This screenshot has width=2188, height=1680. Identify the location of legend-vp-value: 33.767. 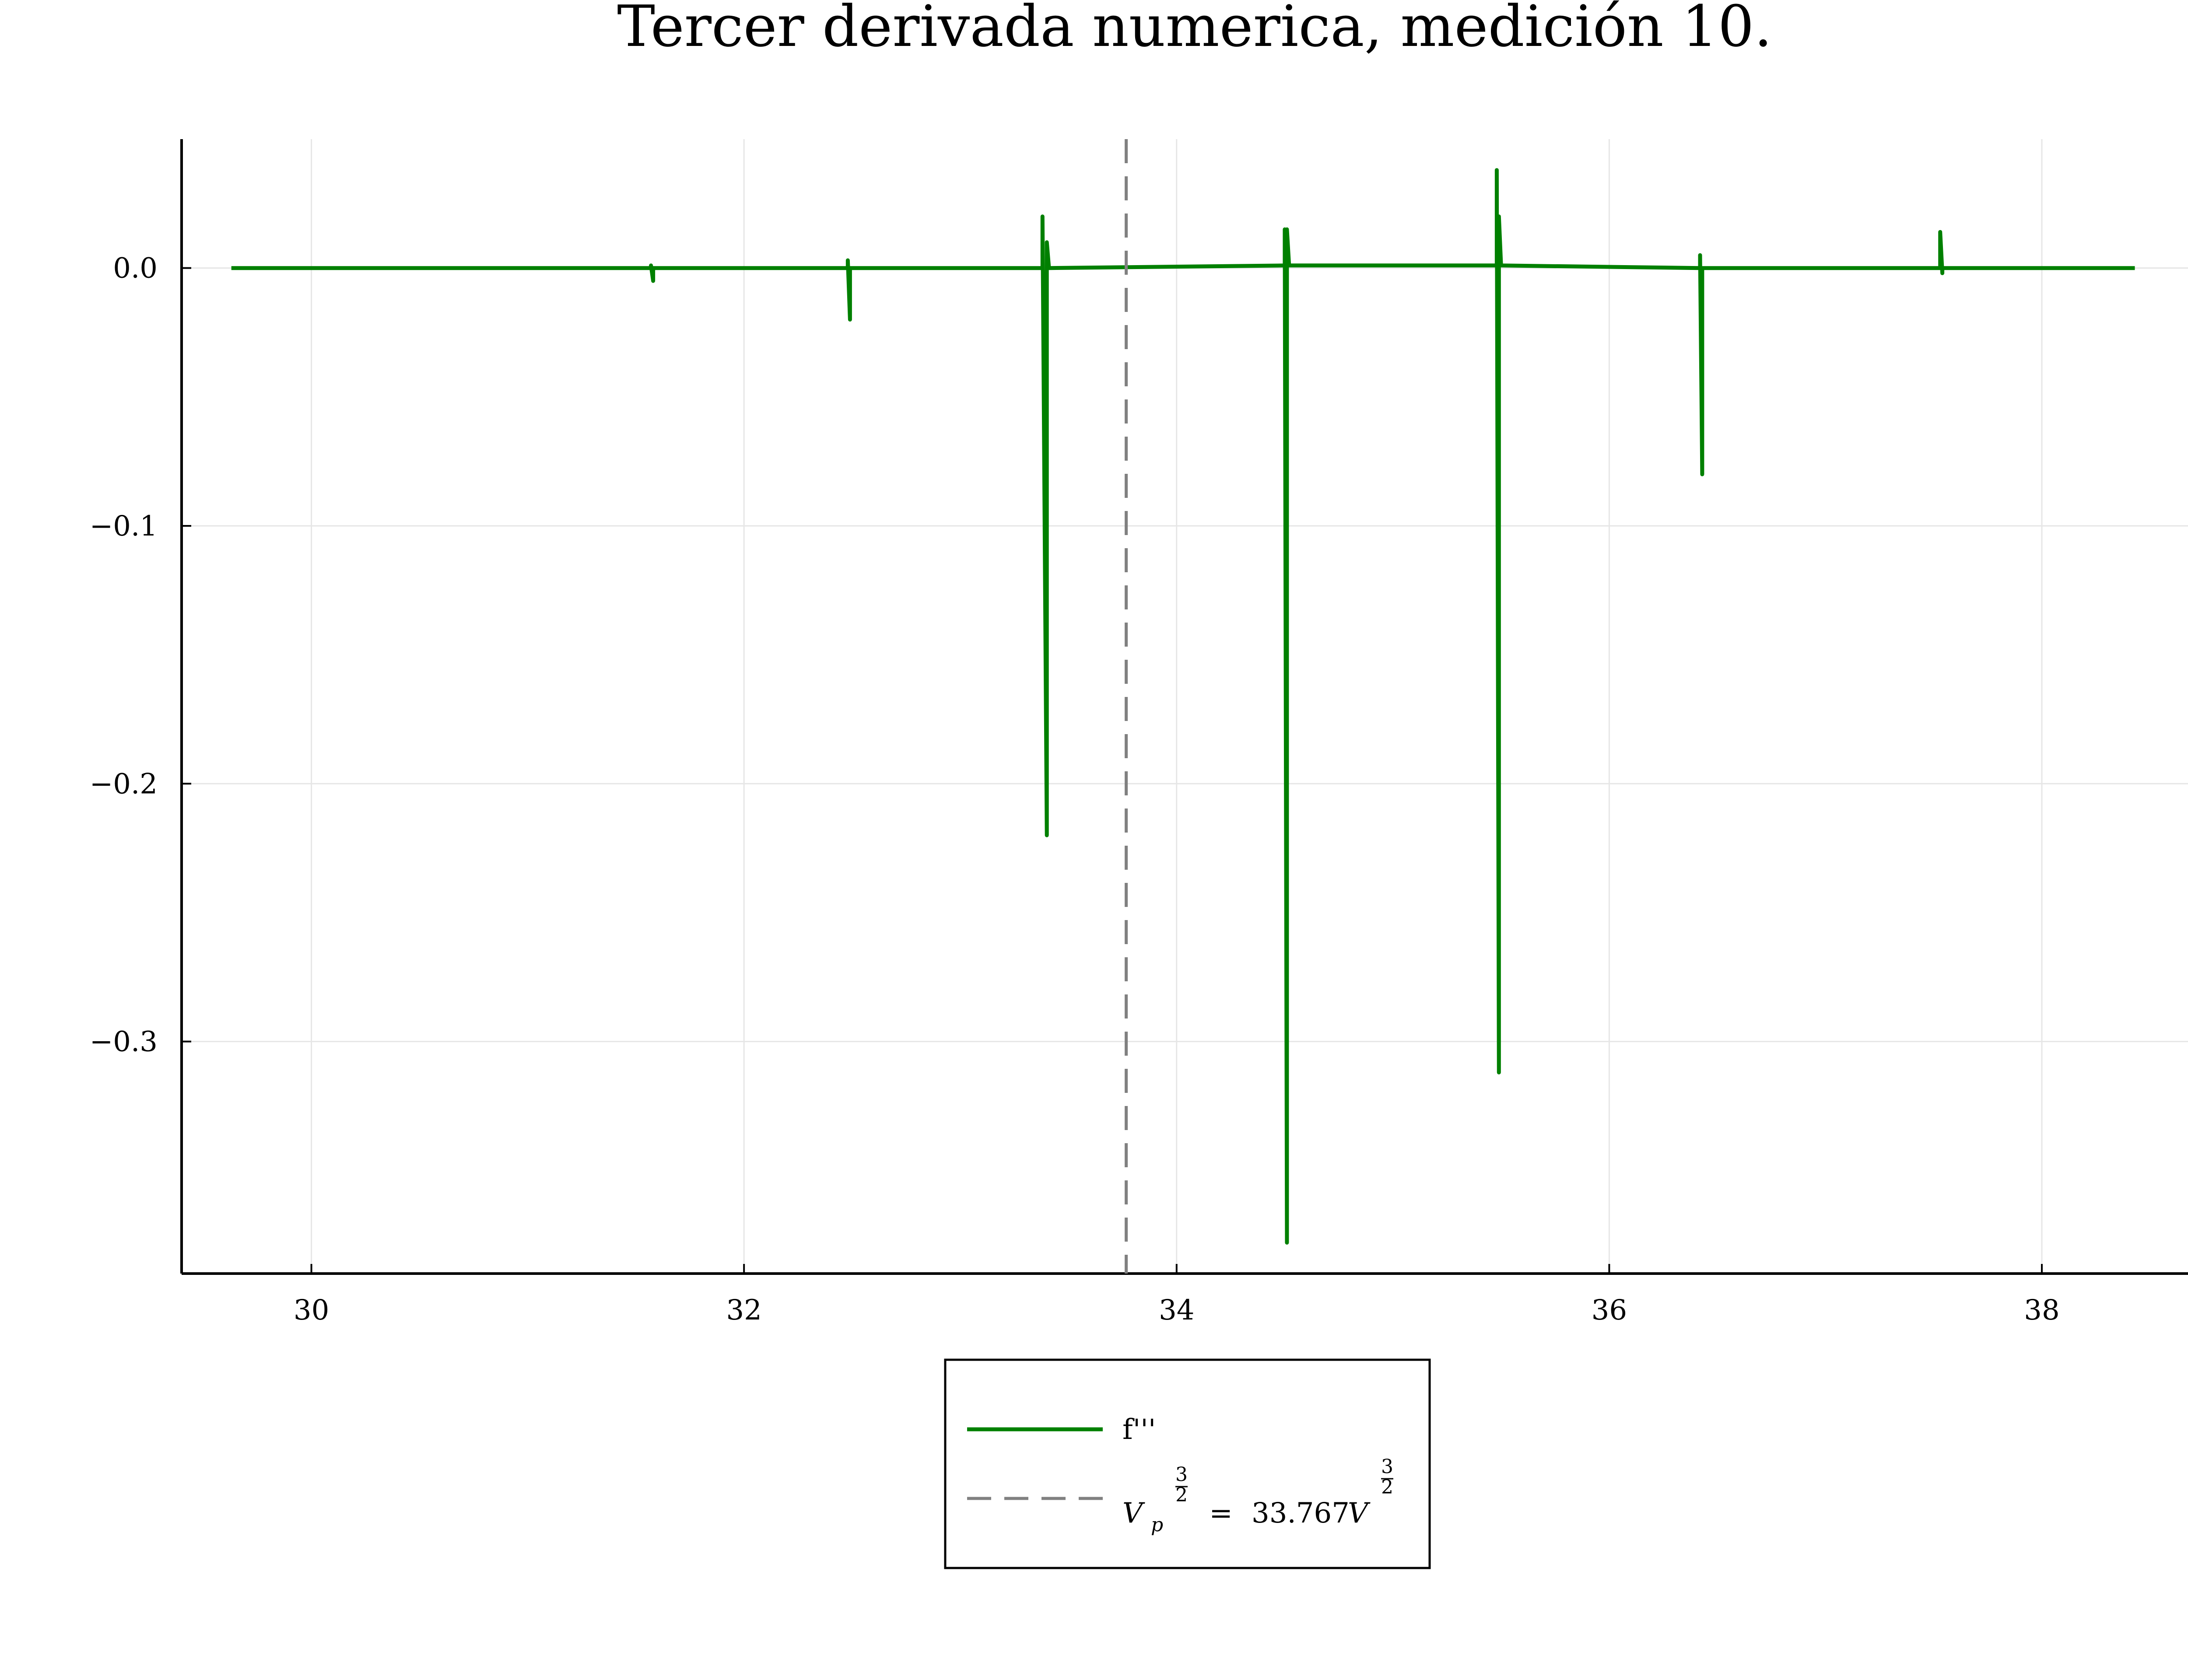
(1301, 1513).